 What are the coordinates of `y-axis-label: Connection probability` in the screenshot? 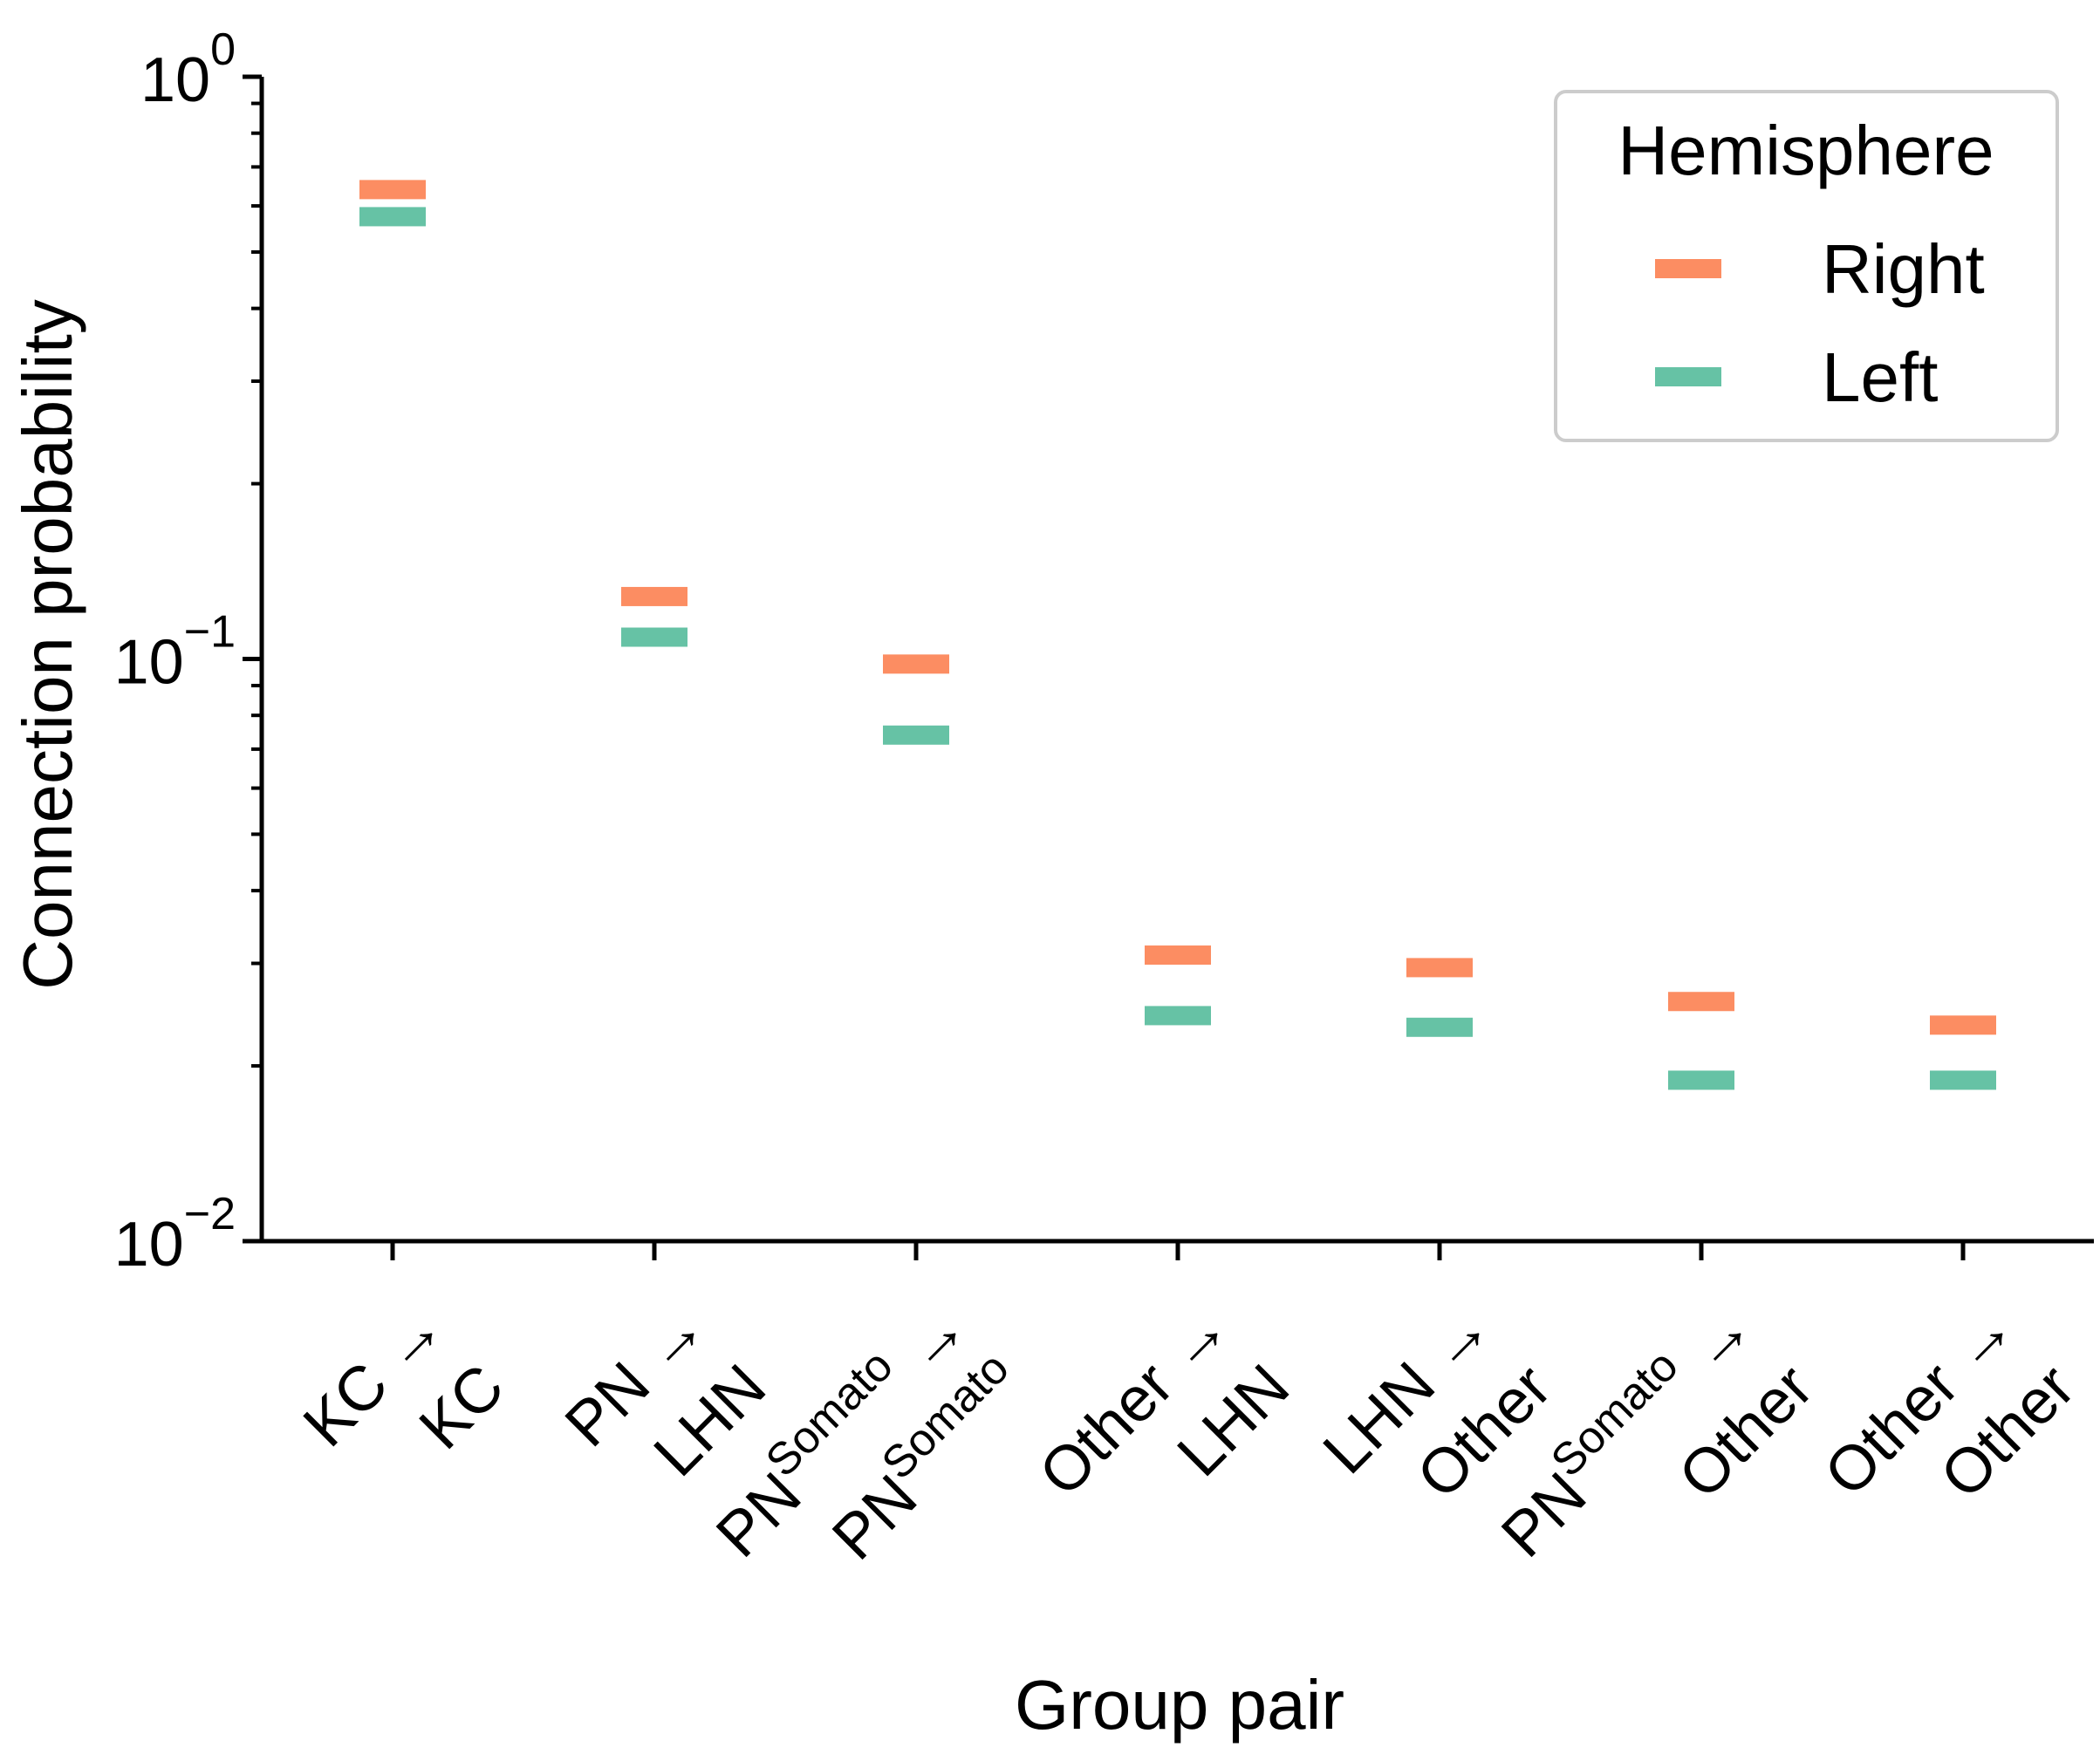 It's located at (48, 644).